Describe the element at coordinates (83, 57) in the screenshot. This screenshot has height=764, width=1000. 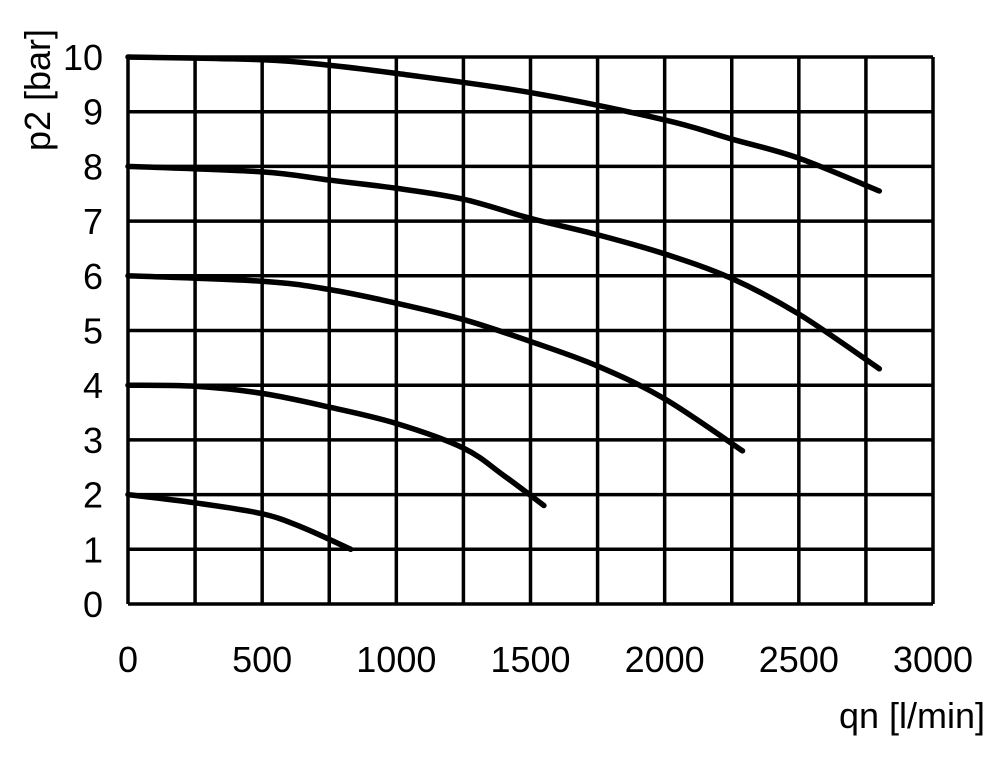
I see `y-tick-label: 10` at that location.